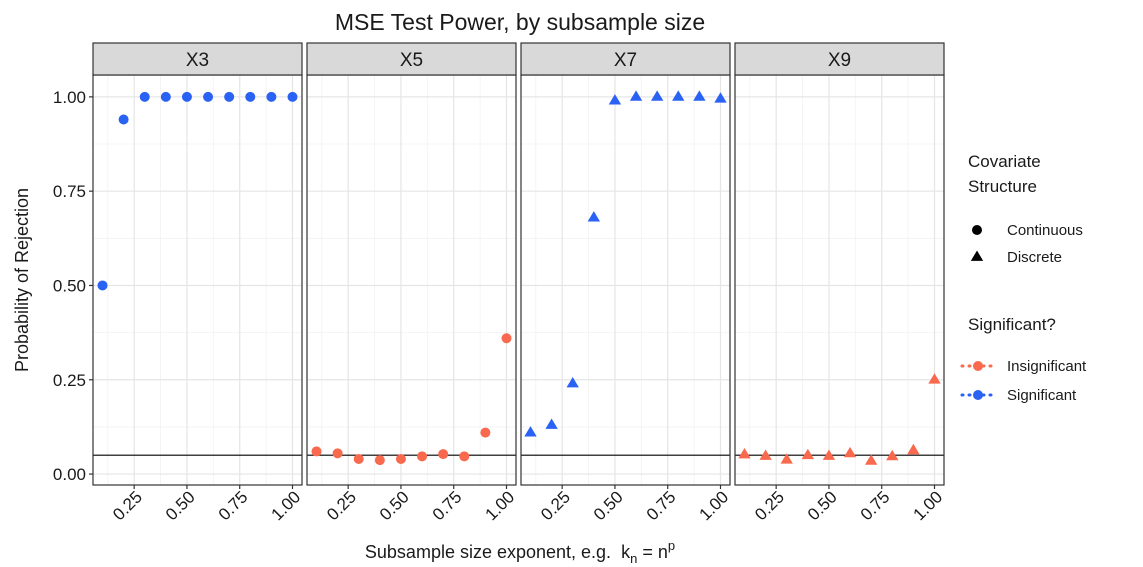 This screenshot has width=1143, height=567. I want to click on strip-label: X5, so click(411, 60).